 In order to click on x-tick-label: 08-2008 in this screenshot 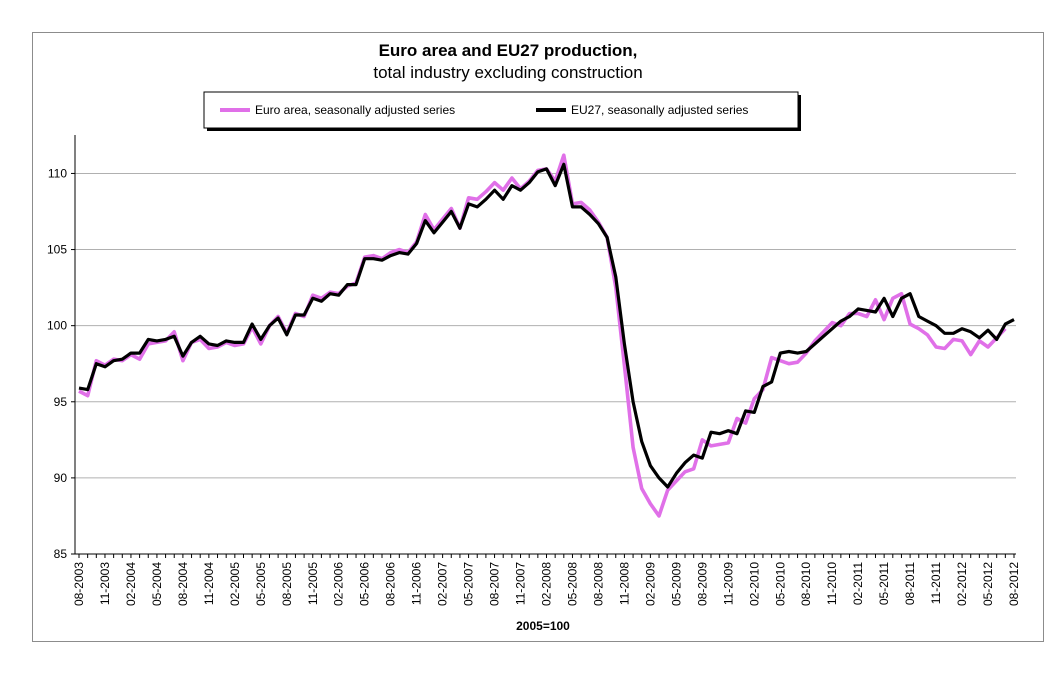, I will do `click(598, 584)`.